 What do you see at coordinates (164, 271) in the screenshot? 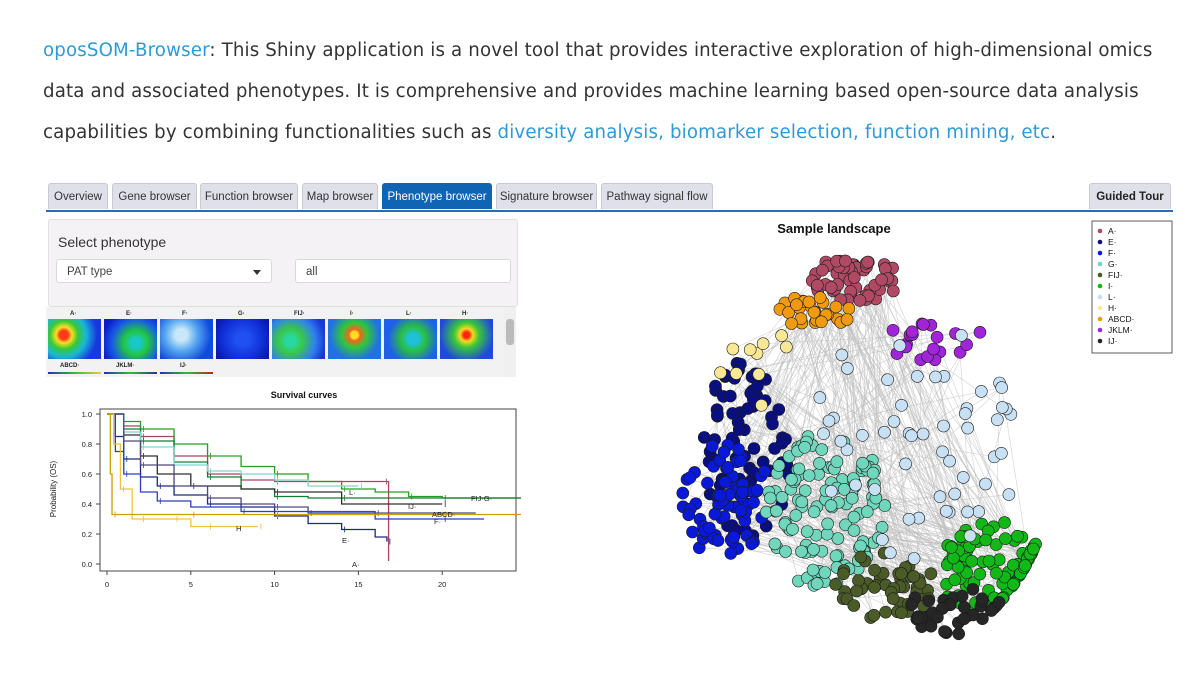
I see `phenotype-select: PAT type` at bounding box center [164, 271].